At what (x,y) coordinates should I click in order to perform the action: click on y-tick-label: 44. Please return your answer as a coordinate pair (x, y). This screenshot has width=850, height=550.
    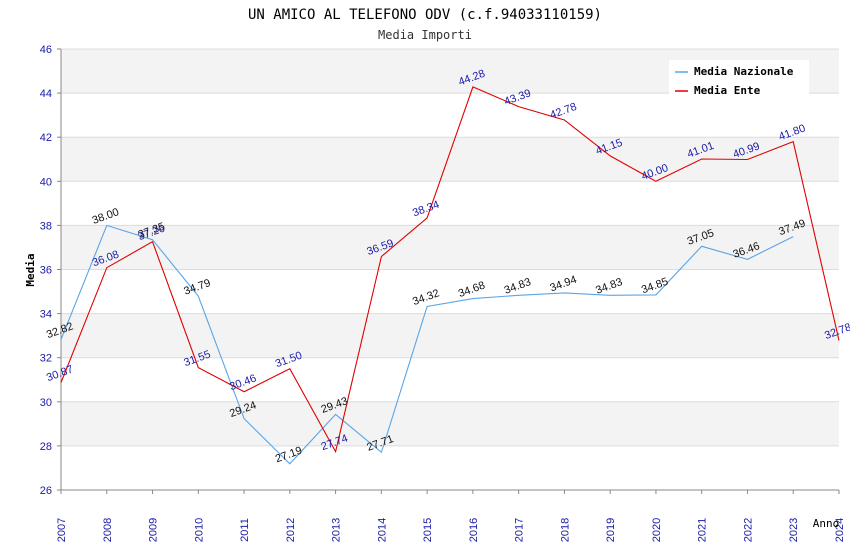
    Looking at the image, I should click on (46, 94).